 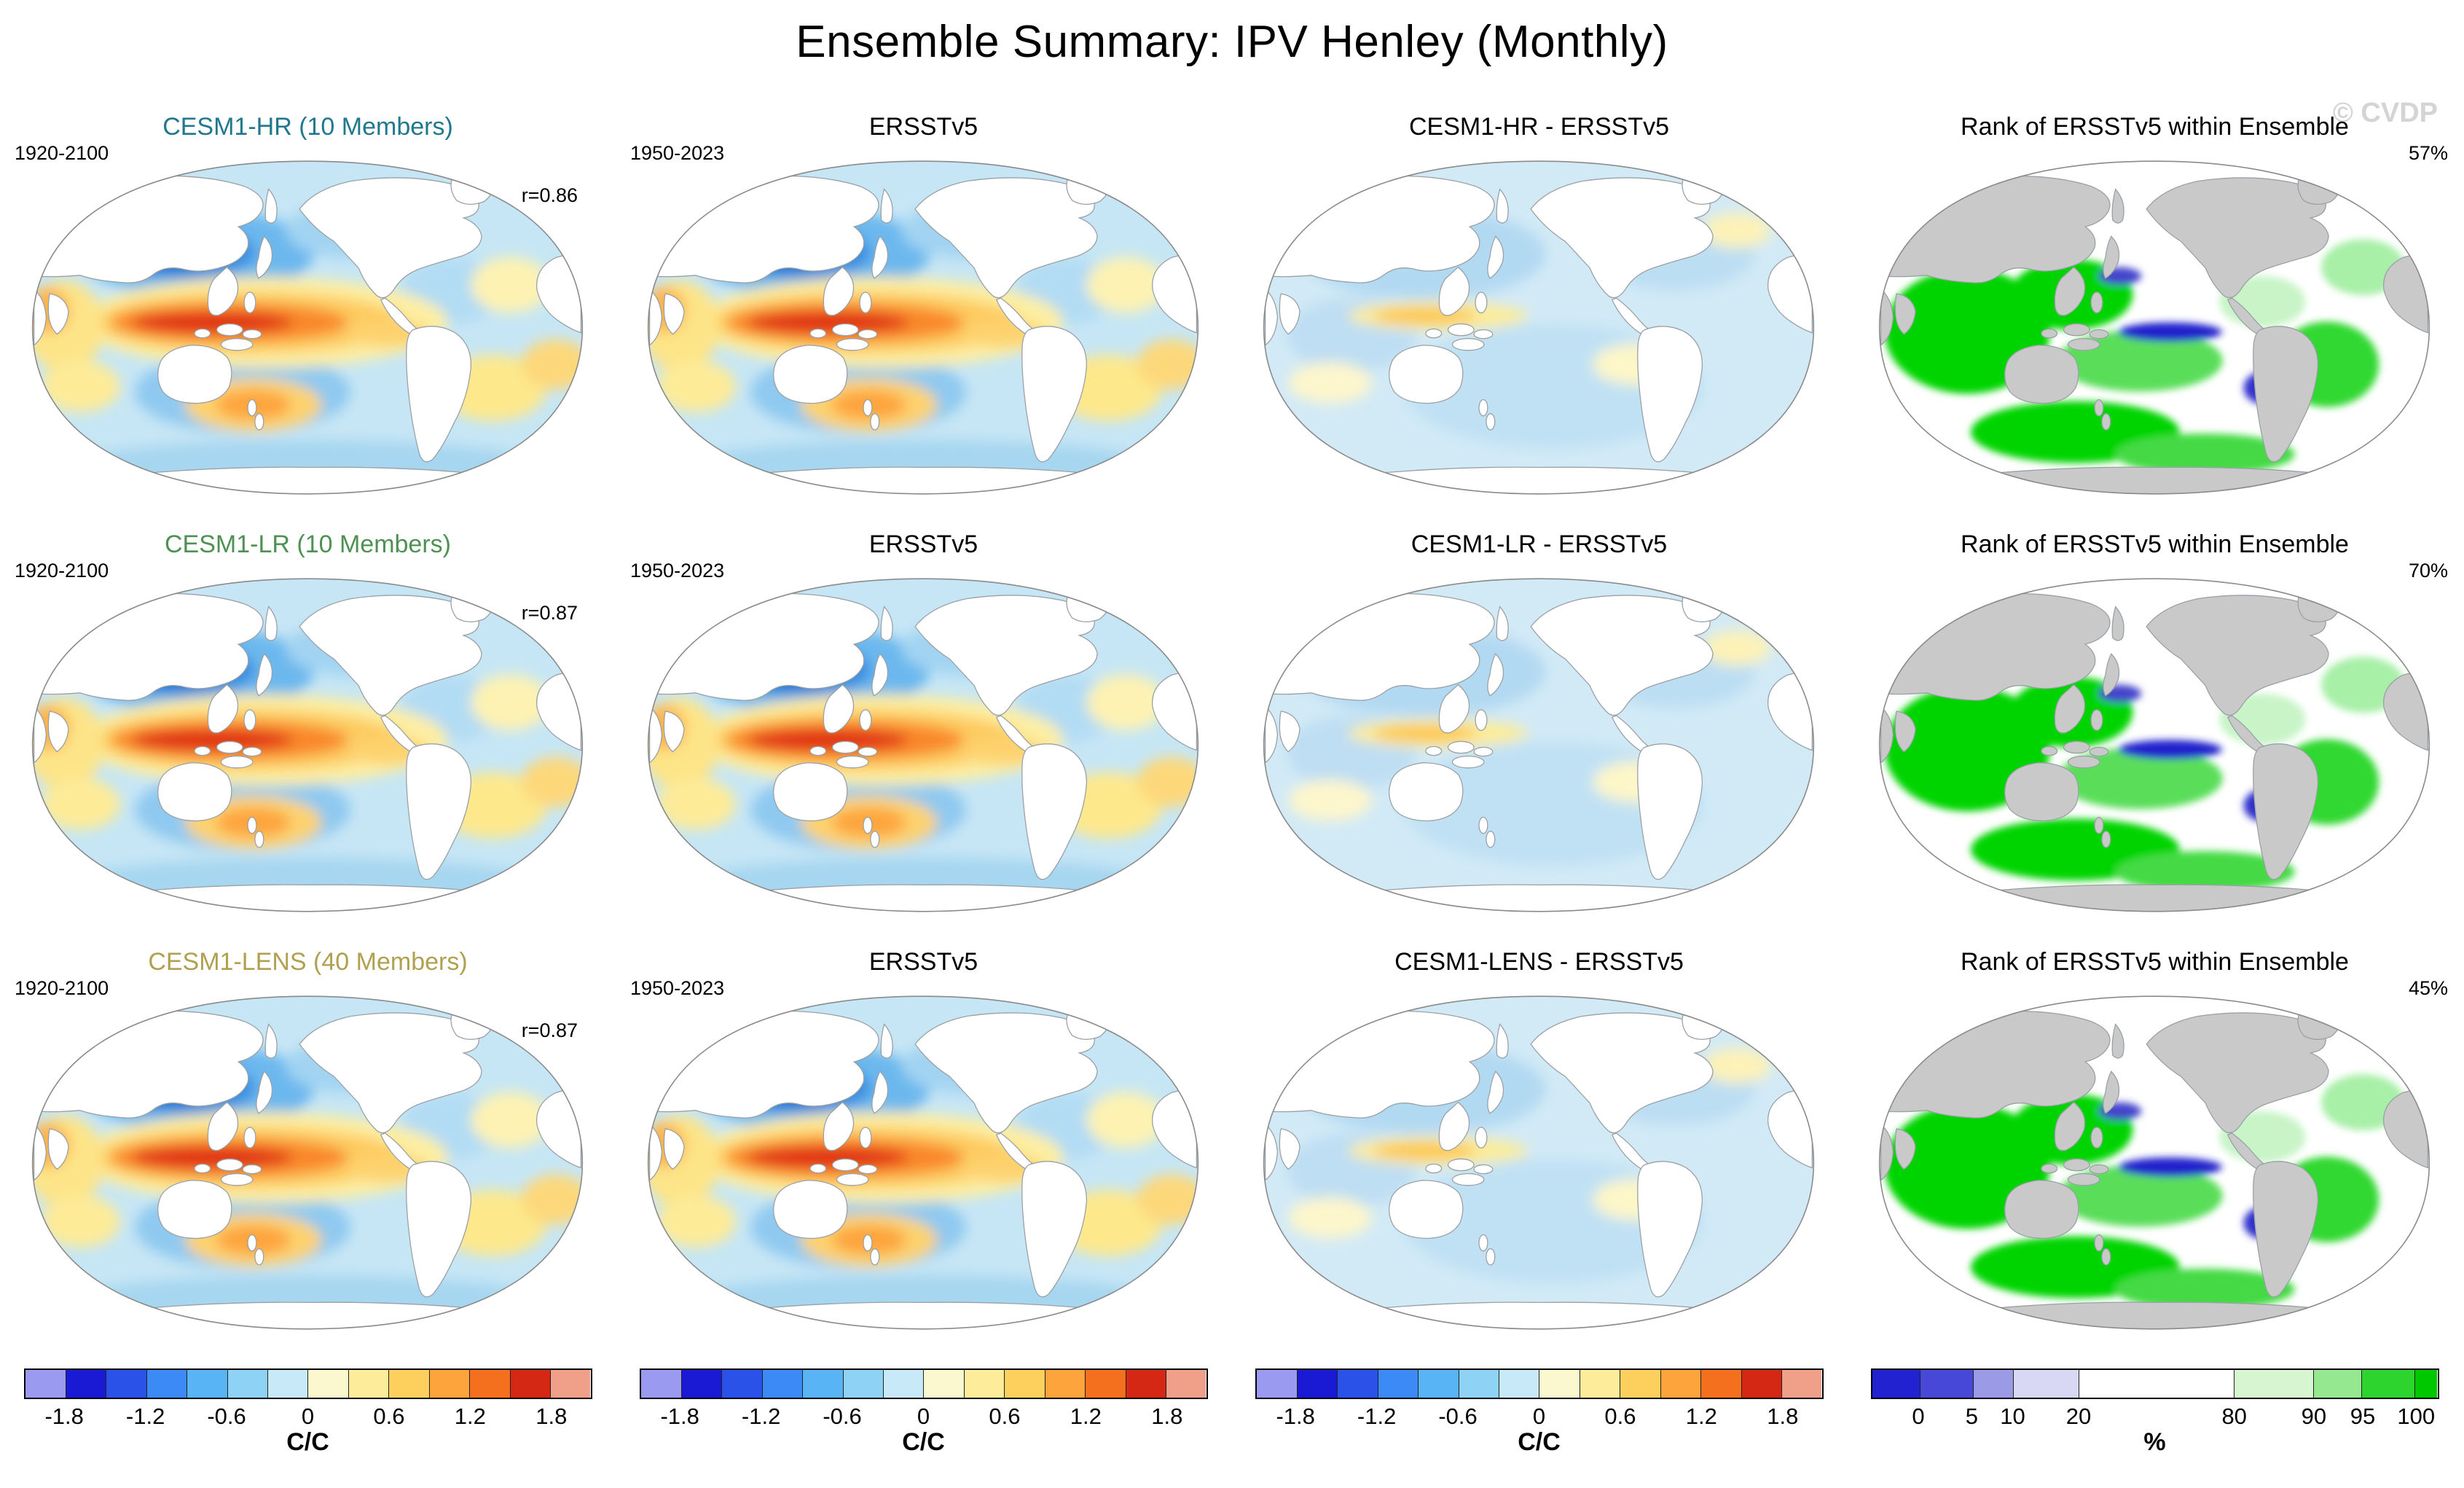 I want to click on panel-title: CESM1-HR - ERSSTv5, so click(x=1539, y=127).